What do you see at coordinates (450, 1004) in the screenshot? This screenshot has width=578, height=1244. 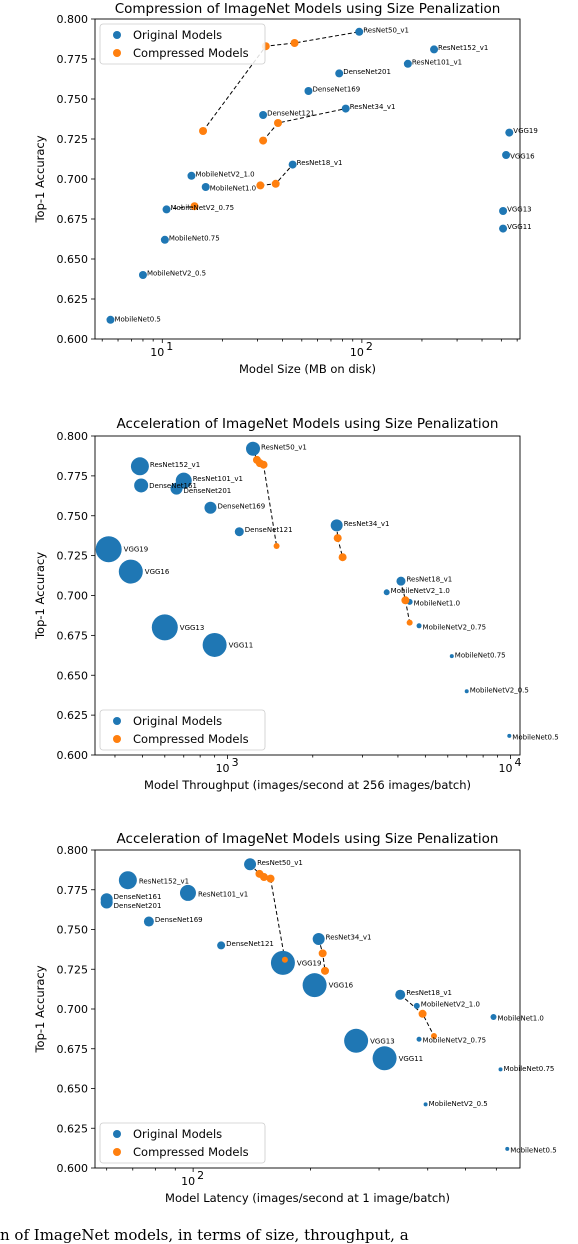 I see `point-label: MobileNetV2_1.0` at bounding box center [450, 1004].